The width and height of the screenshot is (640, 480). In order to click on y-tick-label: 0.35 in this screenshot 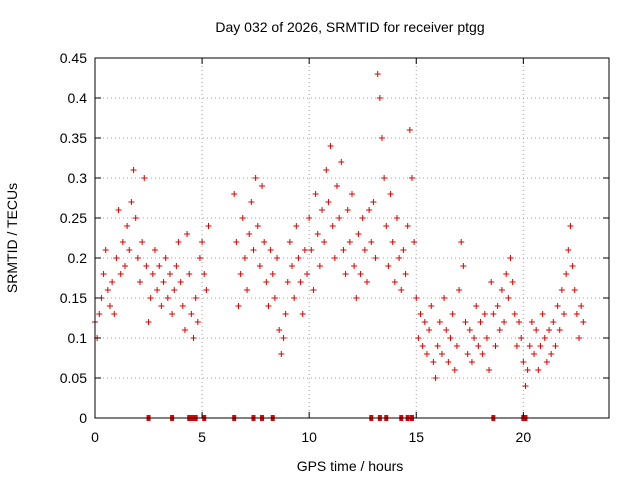, I will do `click(73, 138)`.